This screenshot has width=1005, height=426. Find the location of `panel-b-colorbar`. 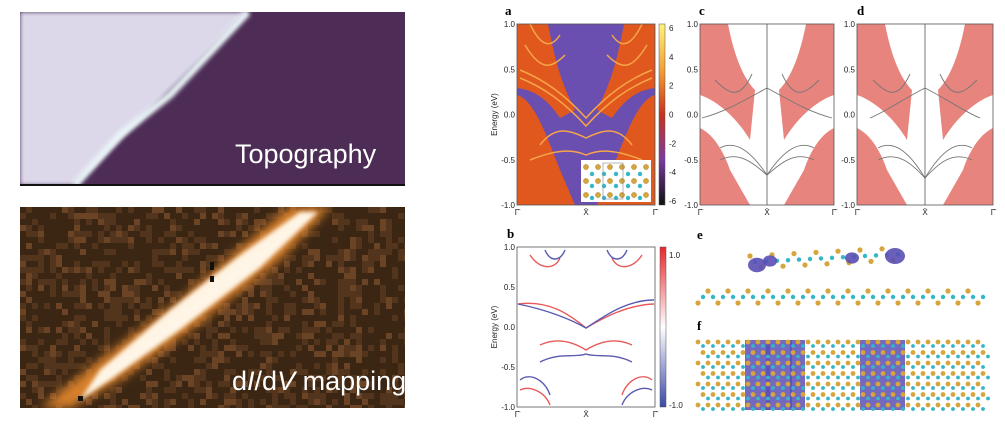

panel-b-colorbar is located at coordinates (663, 327).